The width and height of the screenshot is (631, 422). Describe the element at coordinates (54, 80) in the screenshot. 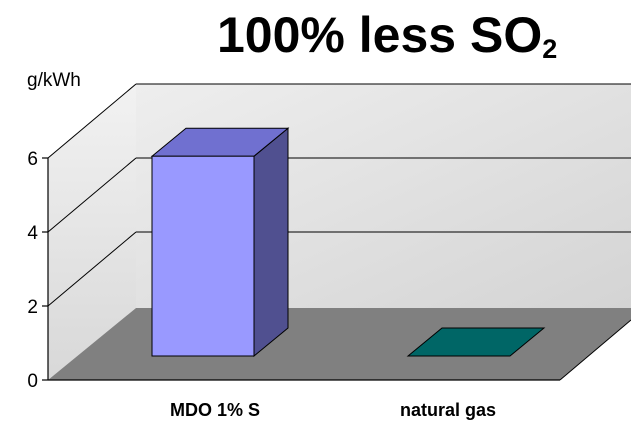

I see `y-axis-unit-label: g/kWh` at that location.